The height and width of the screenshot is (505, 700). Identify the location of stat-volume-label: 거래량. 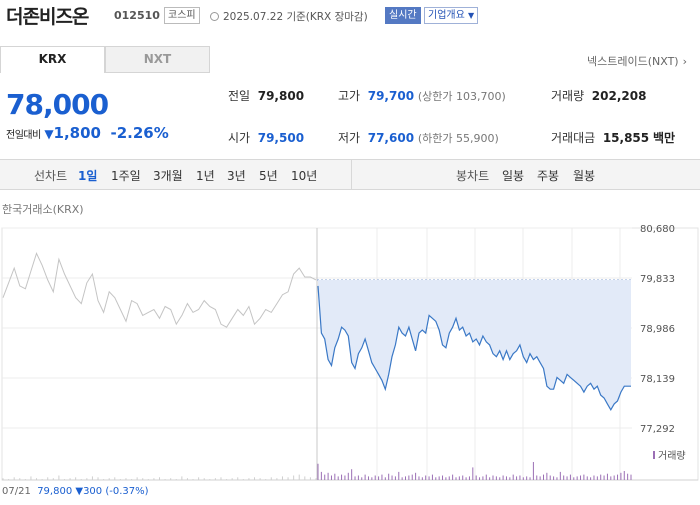
(568, 96).